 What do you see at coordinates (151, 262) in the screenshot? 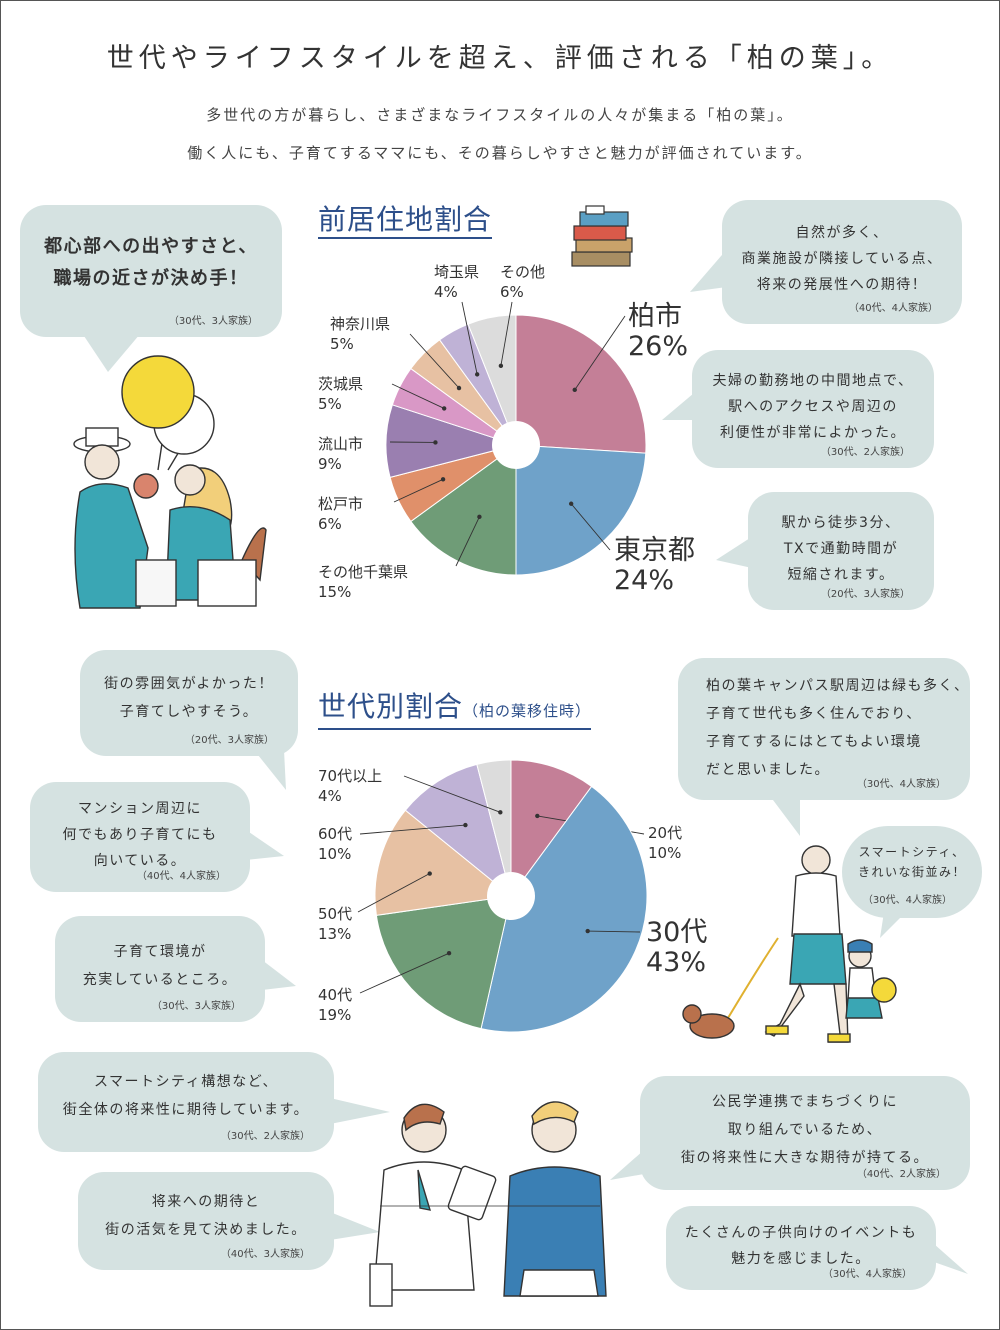
I see `quote-1-text: 都心部への出やすさと、 職場の近さが決め手！` at bounding box center [151, 262].